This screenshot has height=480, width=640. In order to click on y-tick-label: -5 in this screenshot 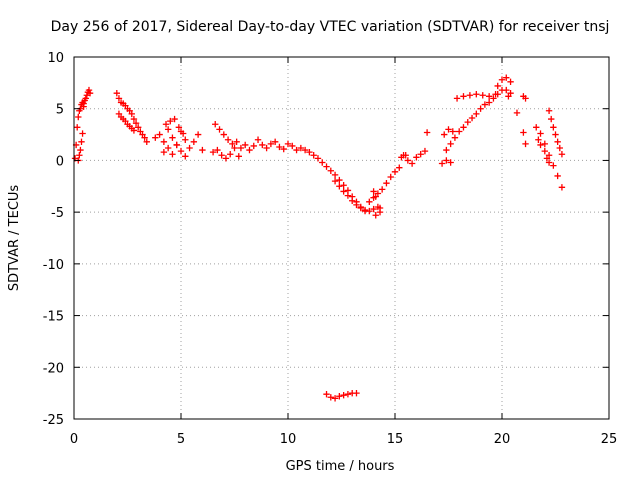, I will do `click(57, 213)`.